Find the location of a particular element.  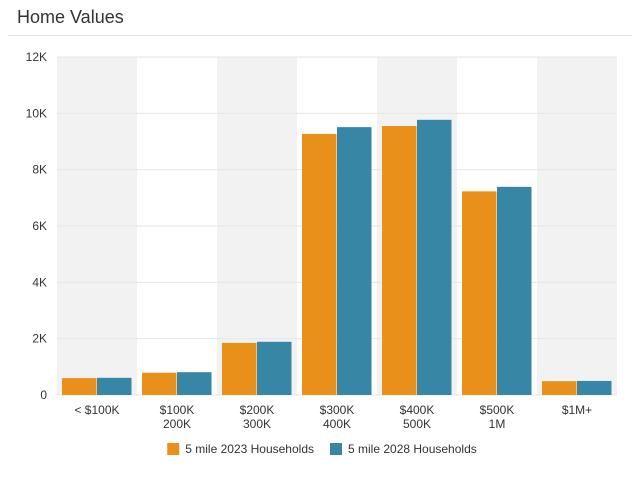

x-tick-label: $500K 1M is located at coordinates (497, 417).